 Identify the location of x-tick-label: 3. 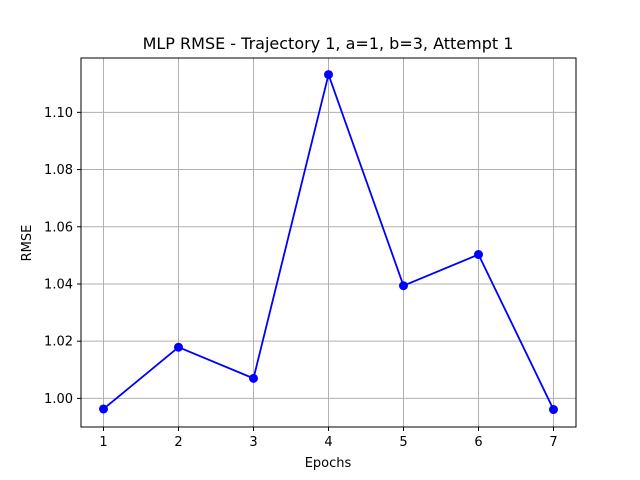
(253, 442).